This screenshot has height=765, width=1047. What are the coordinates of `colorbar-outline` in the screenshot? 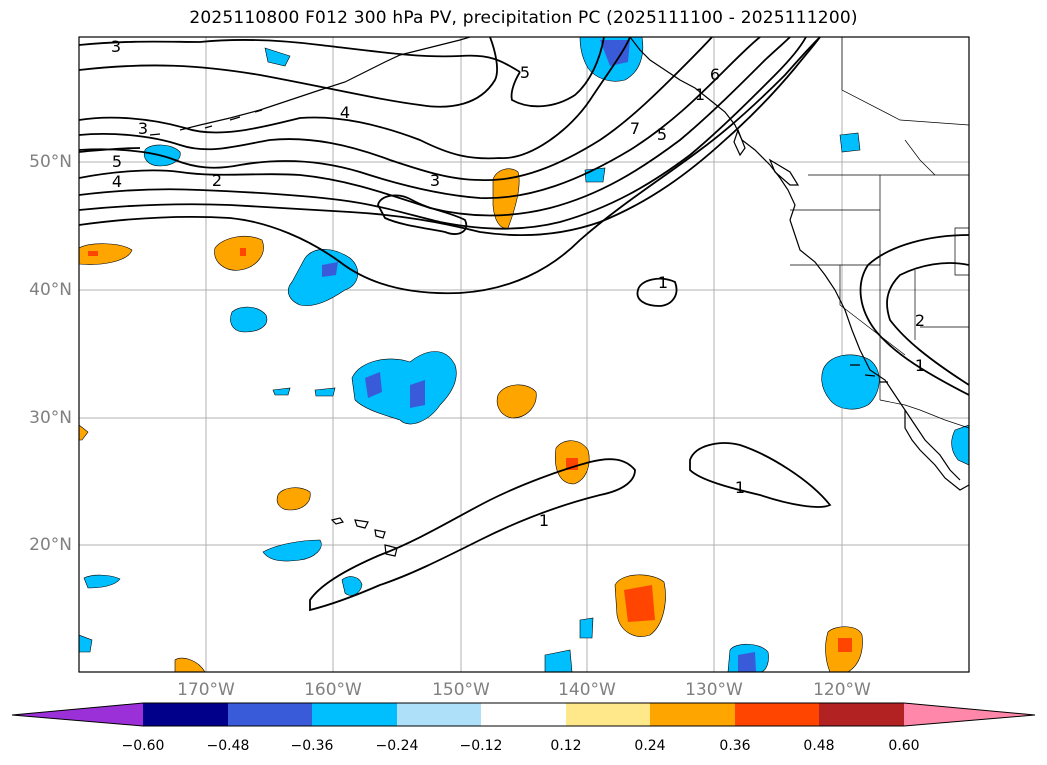 It's located at (523, 714).